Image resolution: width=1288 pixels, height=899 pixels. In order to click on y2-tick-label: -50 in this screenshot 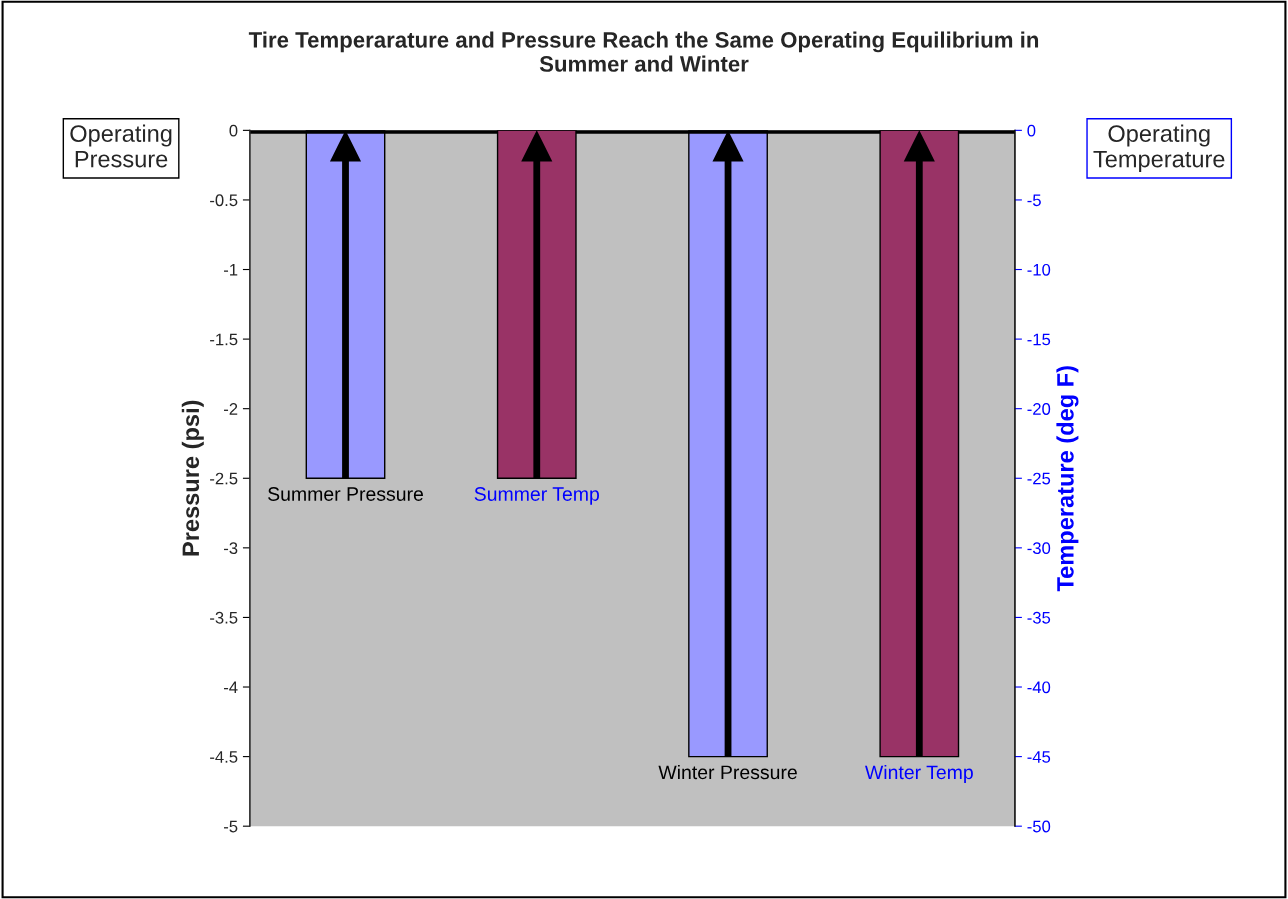, I will do `click(1039, 826)`.